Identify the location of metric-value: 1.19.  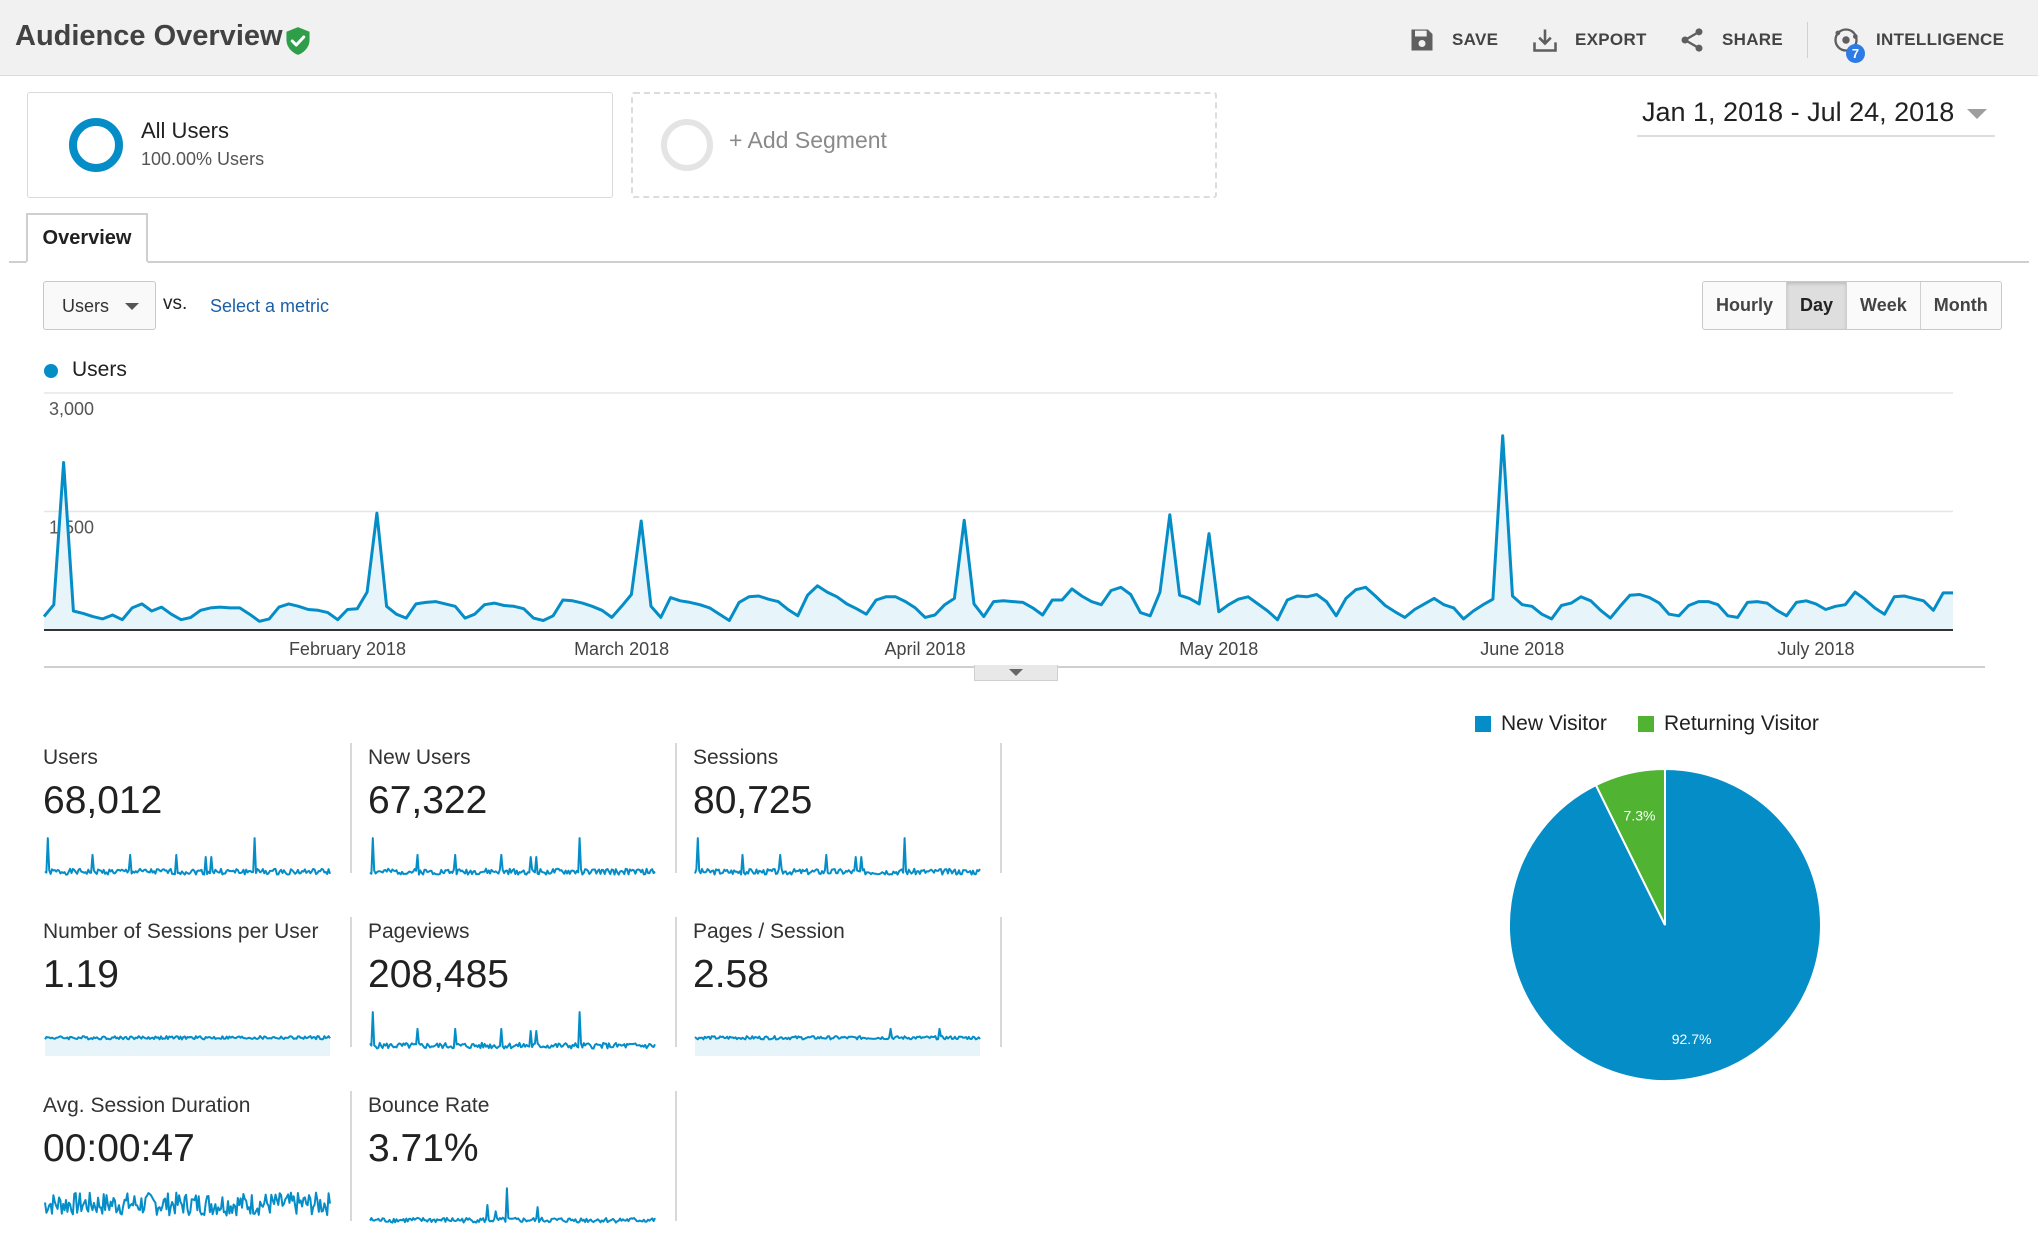
(81, 974).